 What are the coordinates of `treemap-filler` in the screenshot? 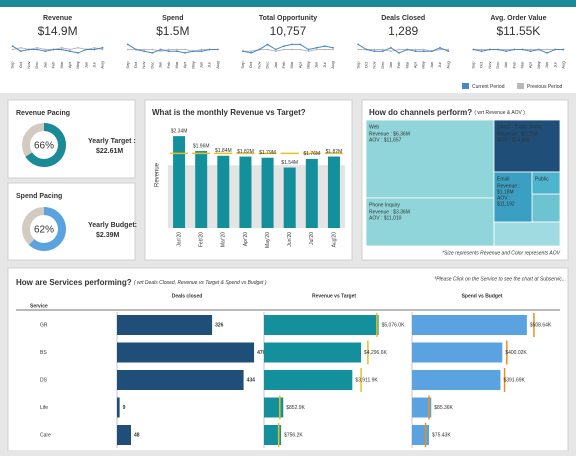 It's located at (527, 234).